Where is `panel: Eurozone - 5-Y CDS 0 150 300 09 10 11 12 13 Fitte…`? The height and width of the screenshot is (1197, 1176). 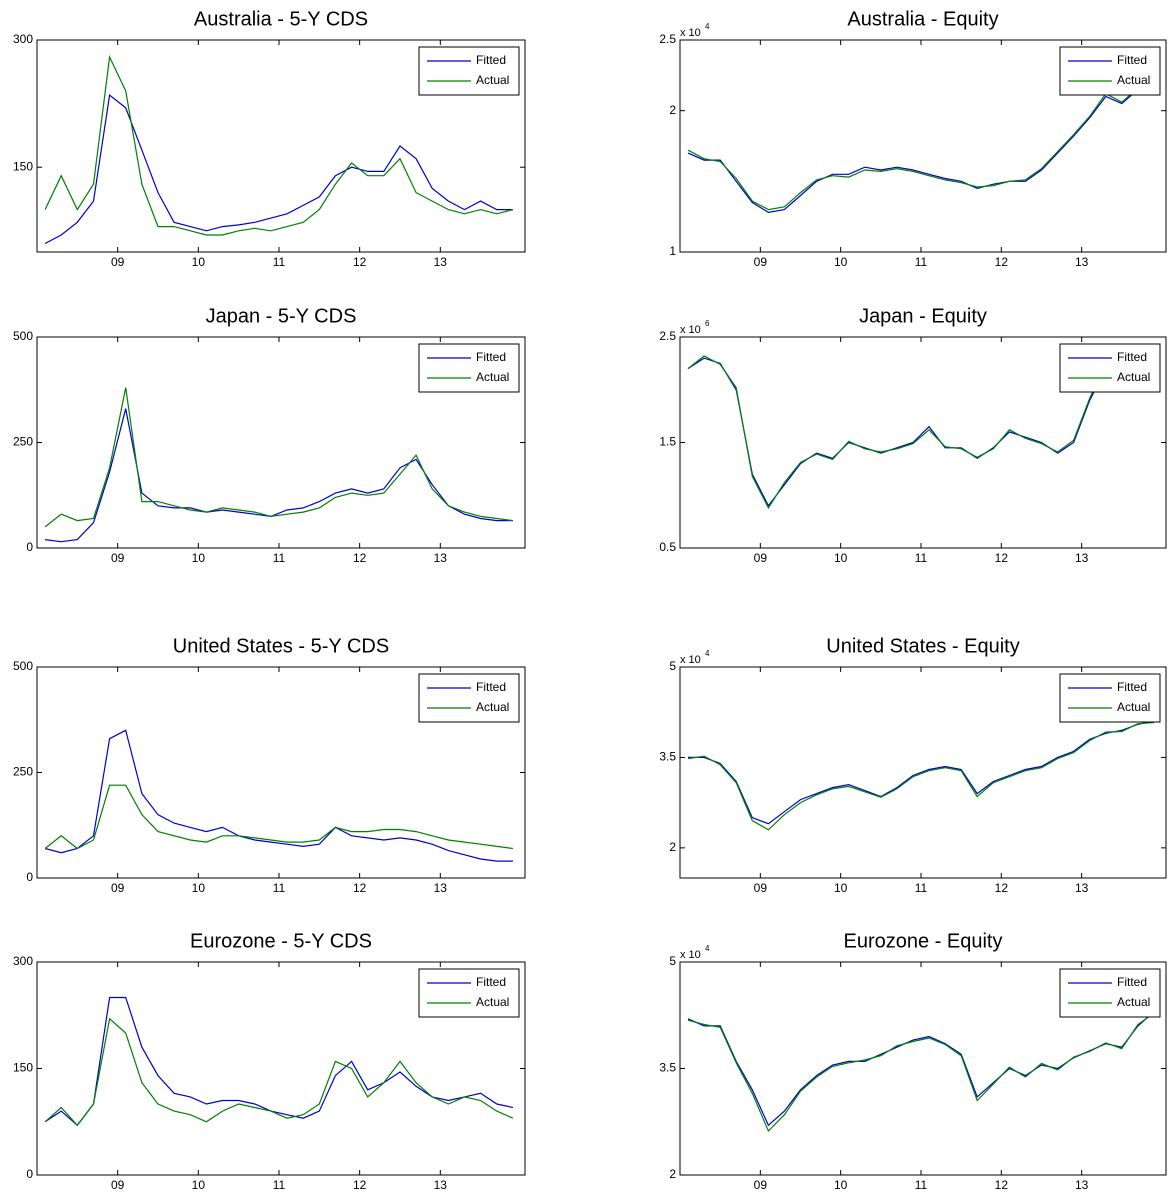 panel: Eurozone - 5-Y CDS 0 150 300 09 10 11 12 13 Fitte… is located at coordinates (269, 1061).